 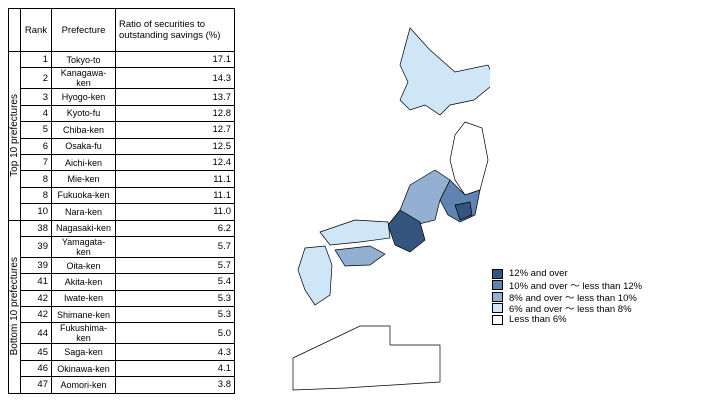 I want to click on table-cell: Hyogo-ken, so click(x=83, y=97).